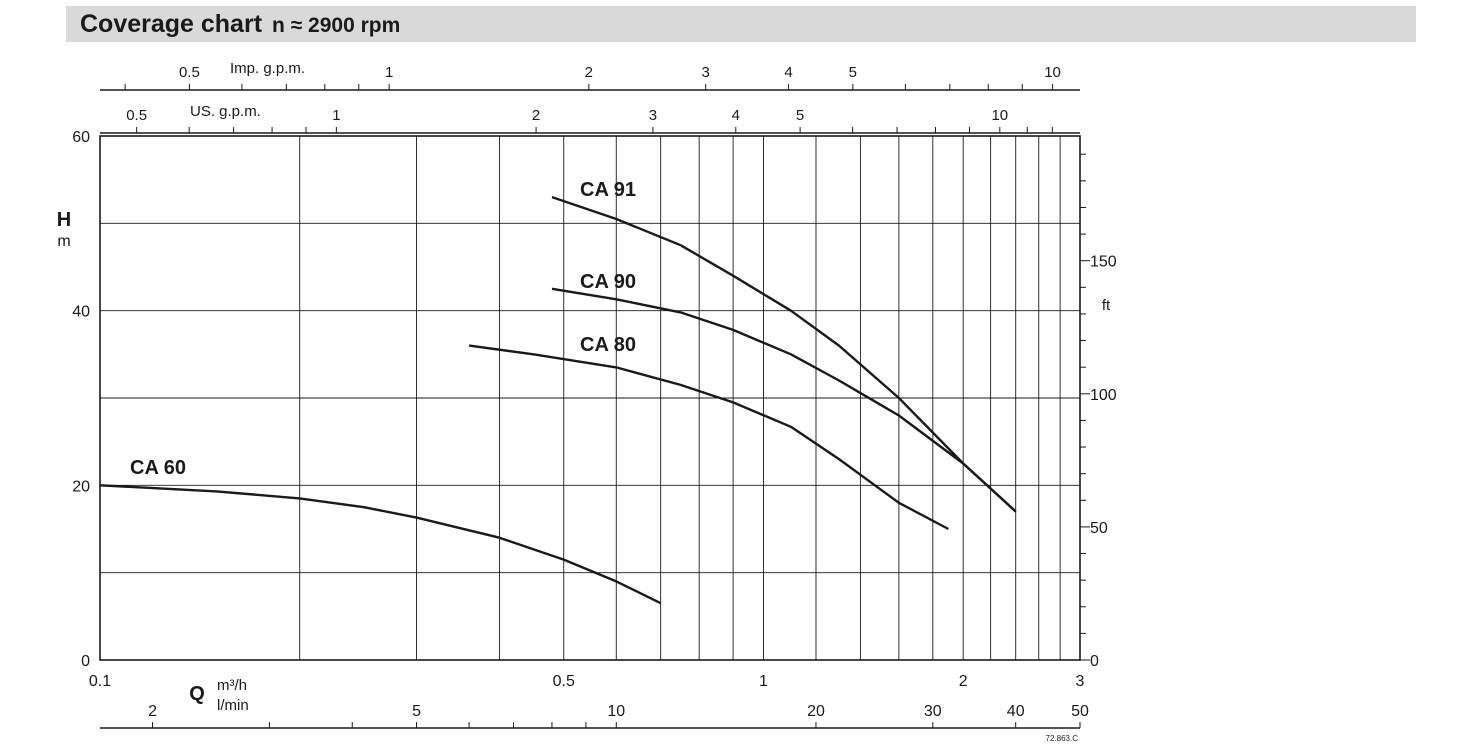  Describe the element at coordinates (564, 681) in the screenshot. I see `x-tick-label: 0.5` at that location.